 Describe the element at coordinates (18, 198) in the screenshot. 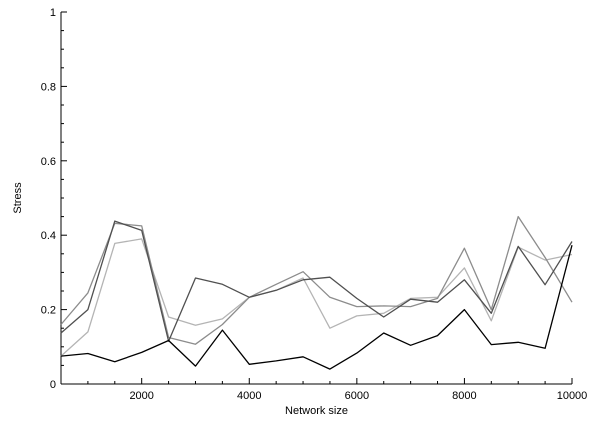

I see `y-axis-label: Stress` at that location.